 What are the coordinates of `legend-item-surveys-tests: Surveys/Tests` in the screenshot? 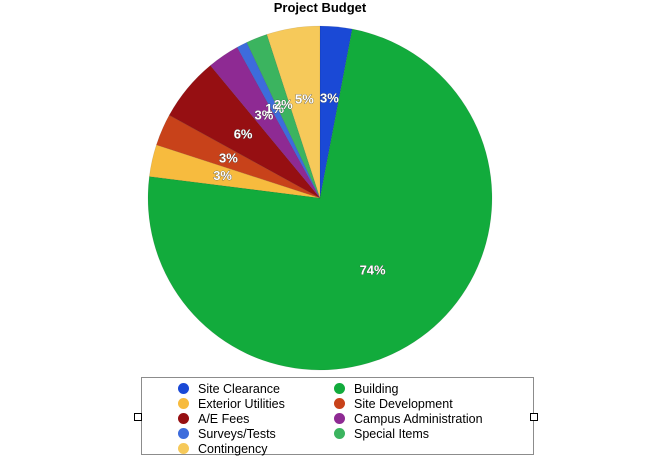 It's located at (227, 434).